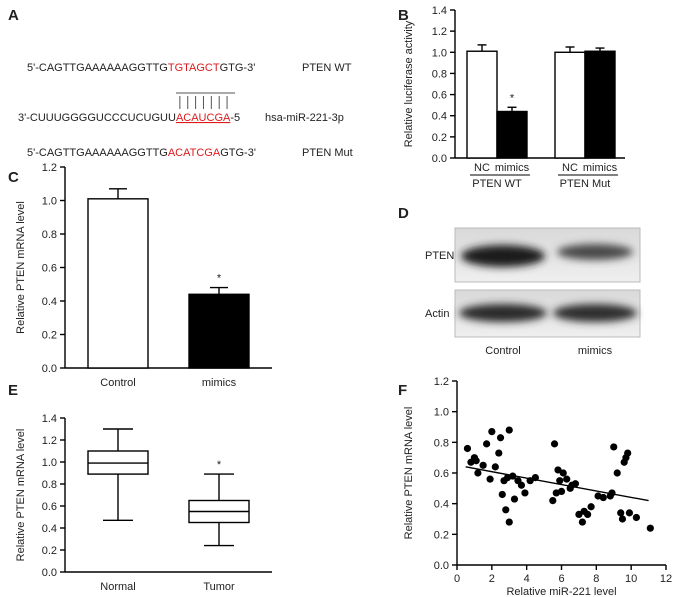 The width and height of the screenshot is (685, 597). I want to click on sequence: 5'-CAGTTGAAAAAAGGTTGTGTAGCTGTG-3', so click(141, 68).